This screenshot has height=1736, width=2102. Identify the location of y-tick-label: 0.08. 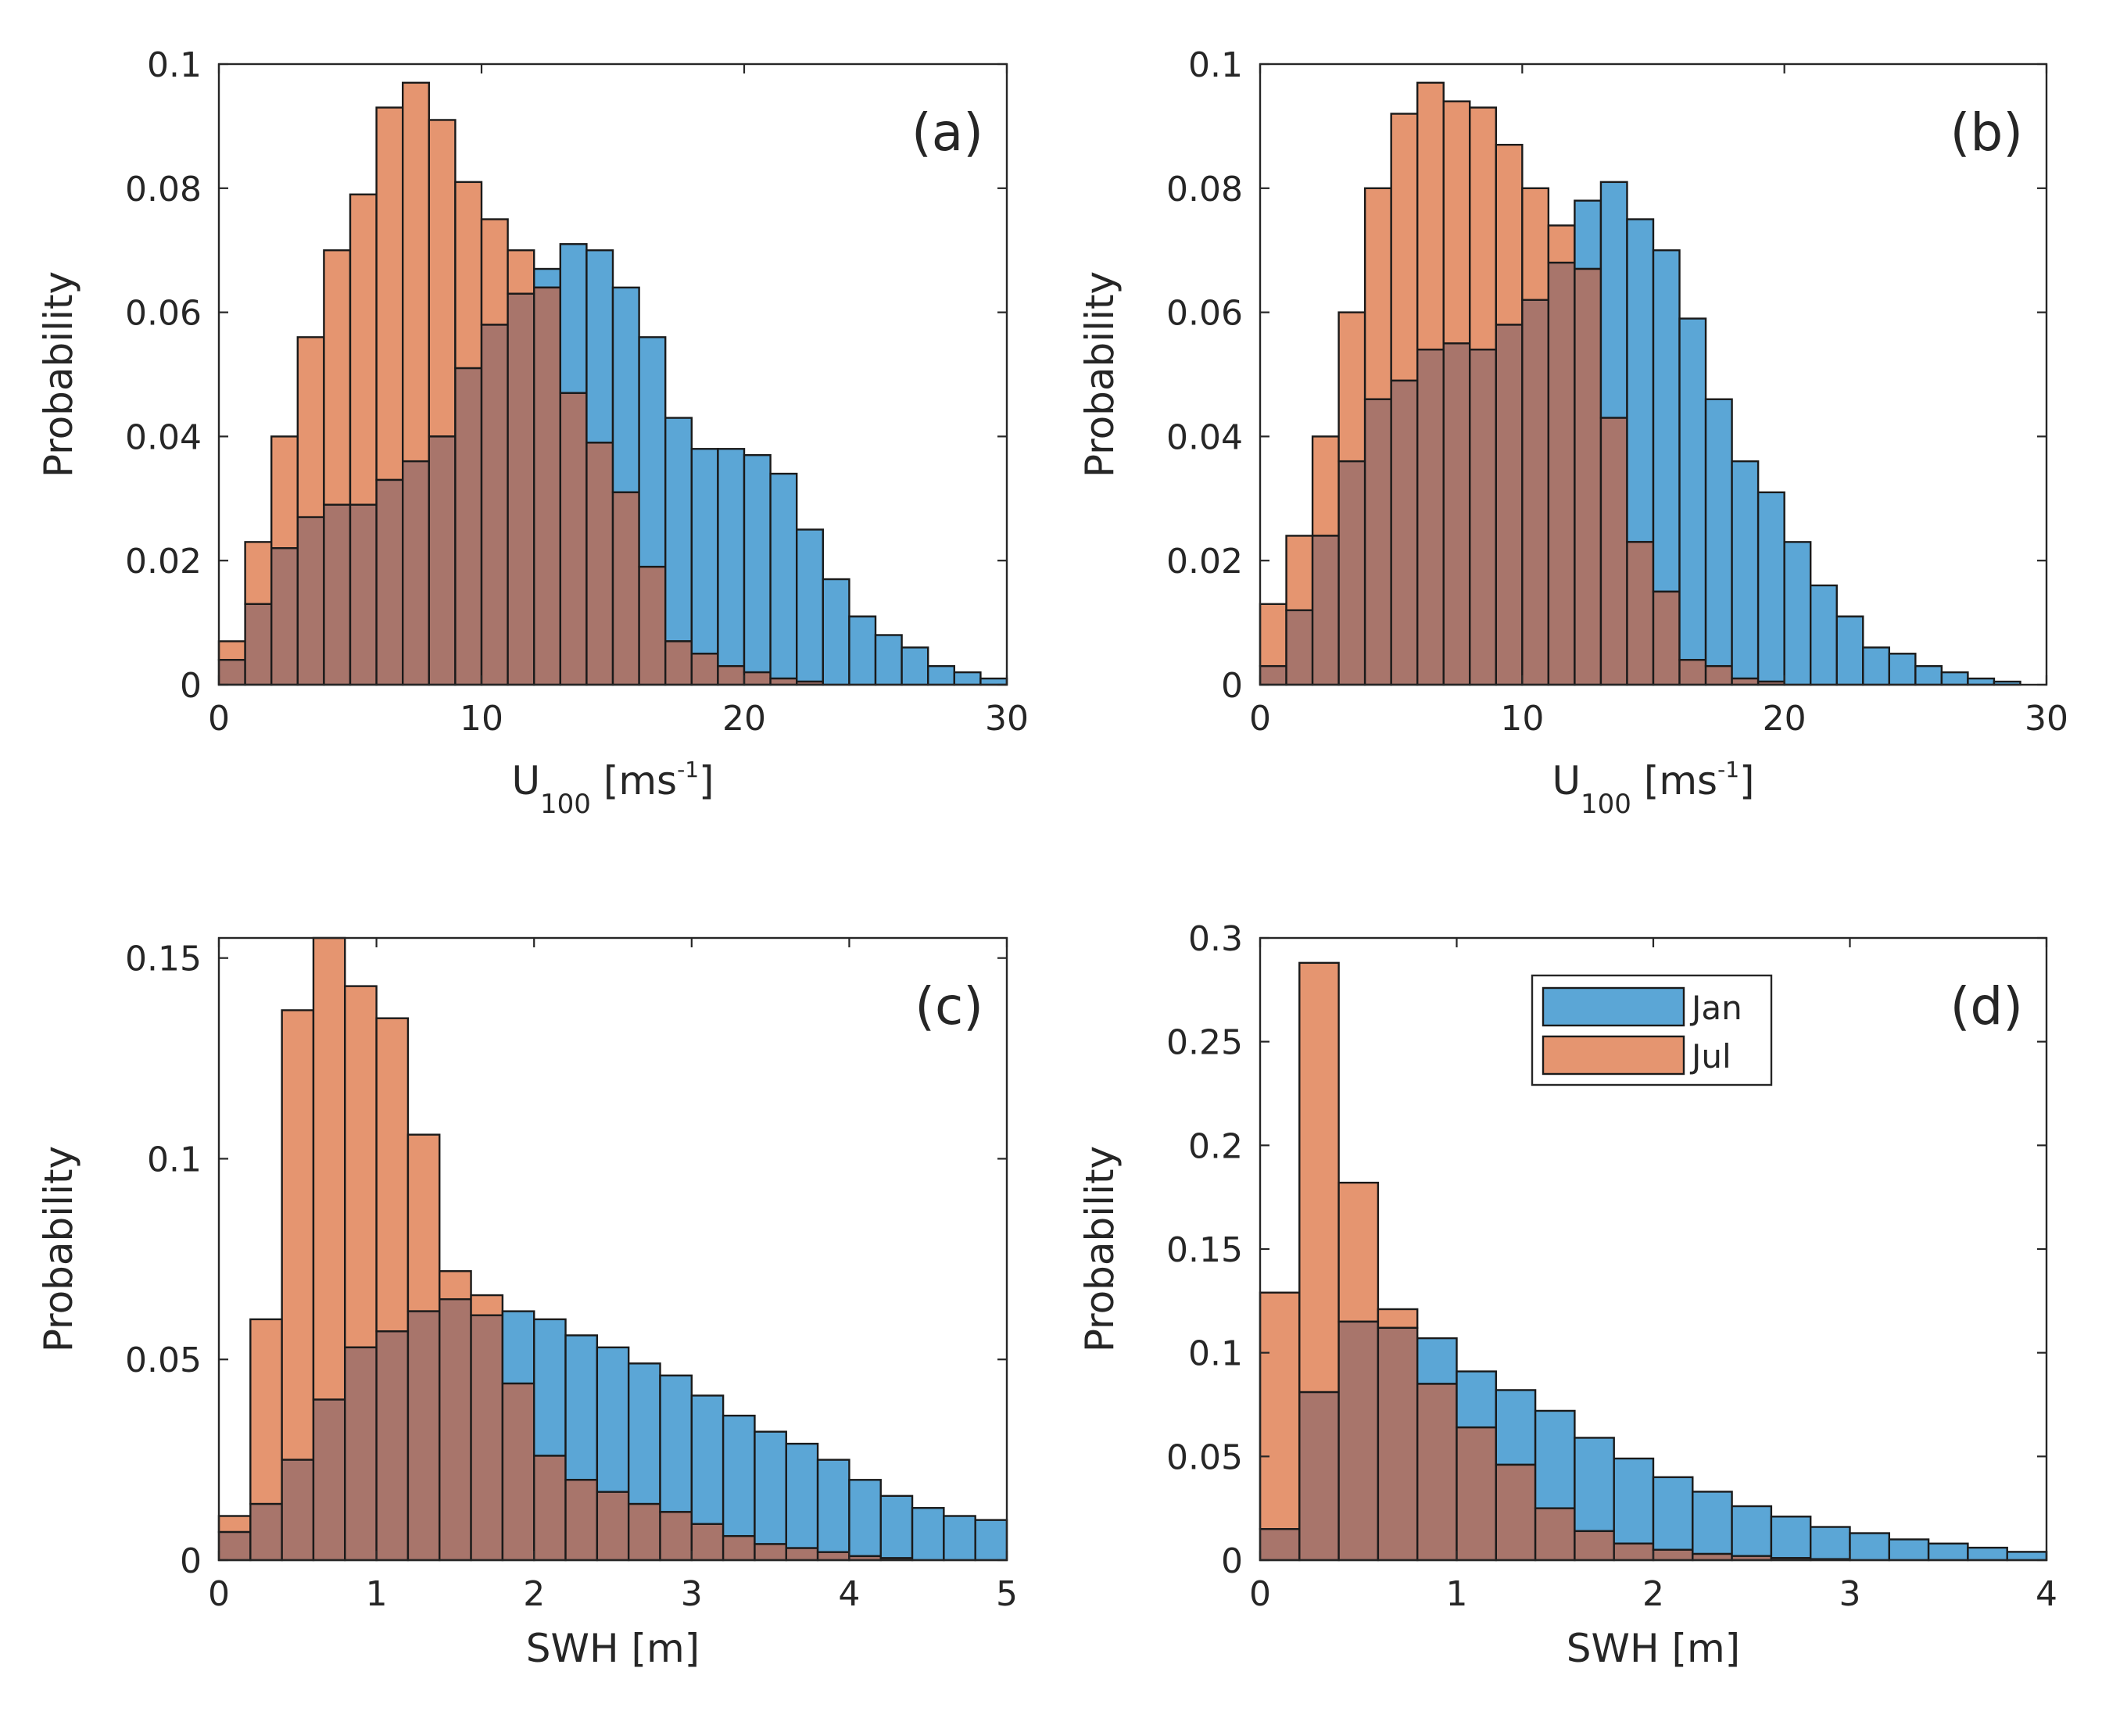
(1204, 189).